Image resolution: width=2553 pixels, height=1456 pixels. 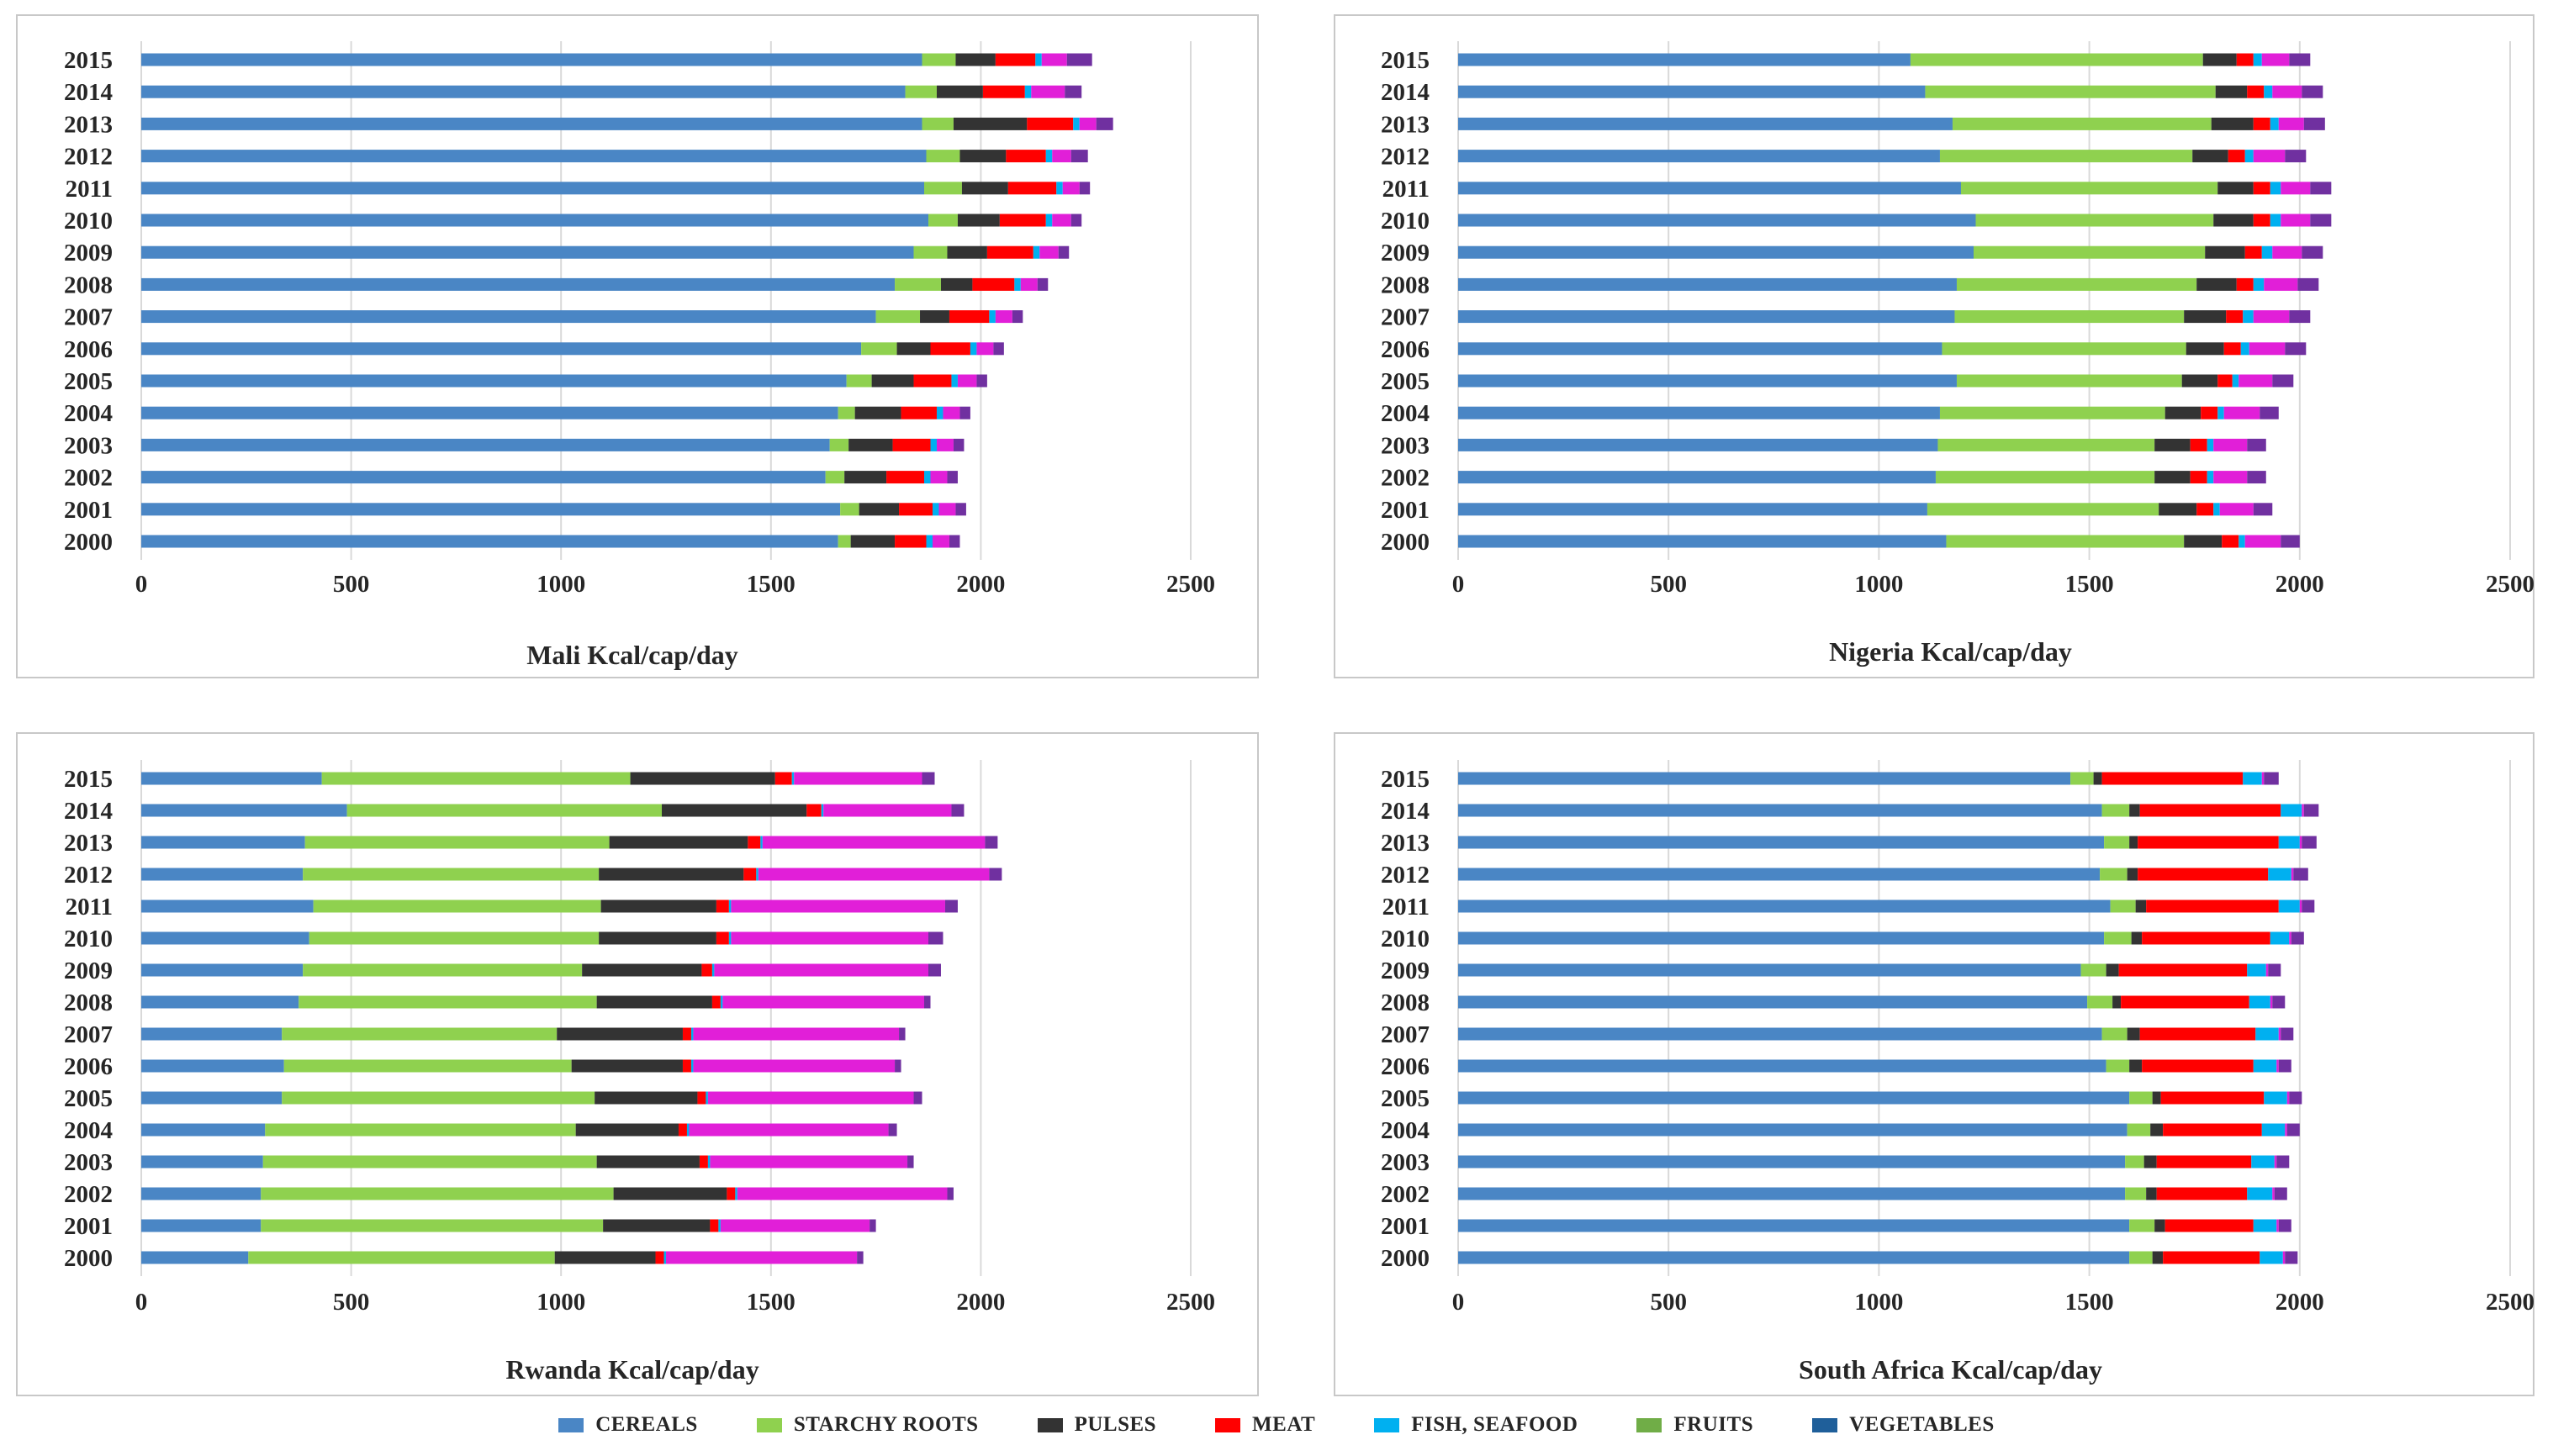 What do you see at coordinates (2287, 91) in the screenshot?
I see `bar-fruits-2014` at bounding box center [2287, 91].